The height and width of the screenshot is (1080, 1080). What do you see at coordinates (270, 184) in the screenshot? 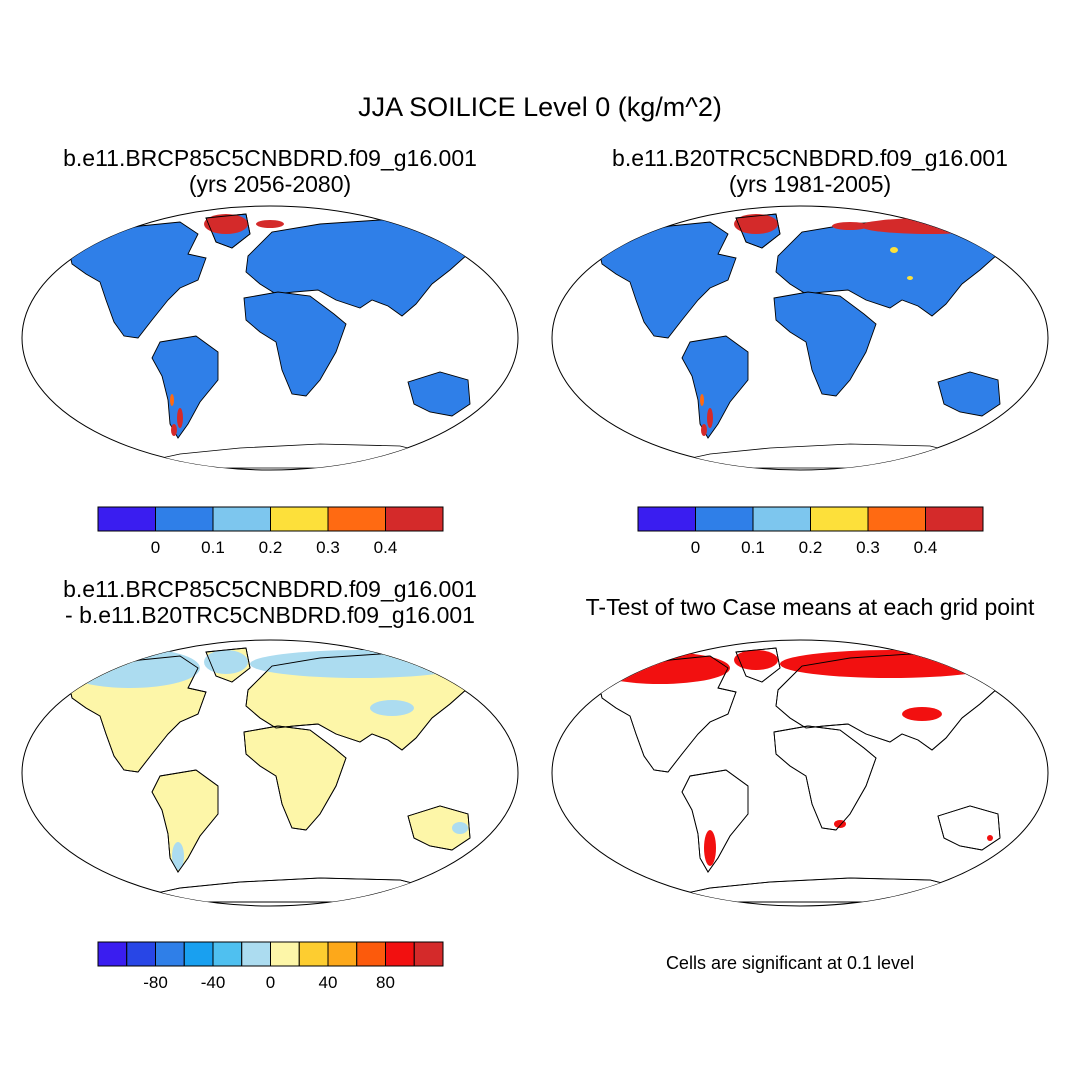
I see `panel-1-years: (yrs 2056-2080)` at bounding box center [270, 184].